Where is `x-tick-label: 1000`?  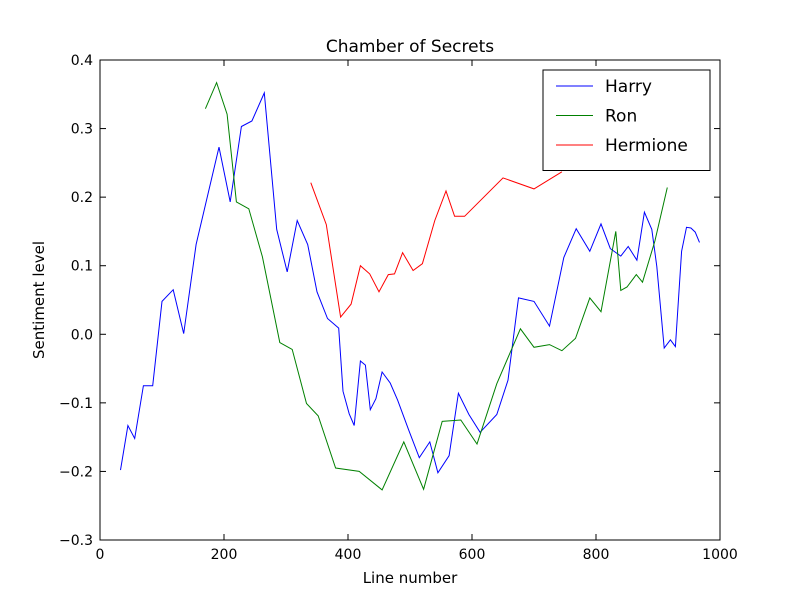
x-tick-label: 1000 is located at coordinates (720, 555).